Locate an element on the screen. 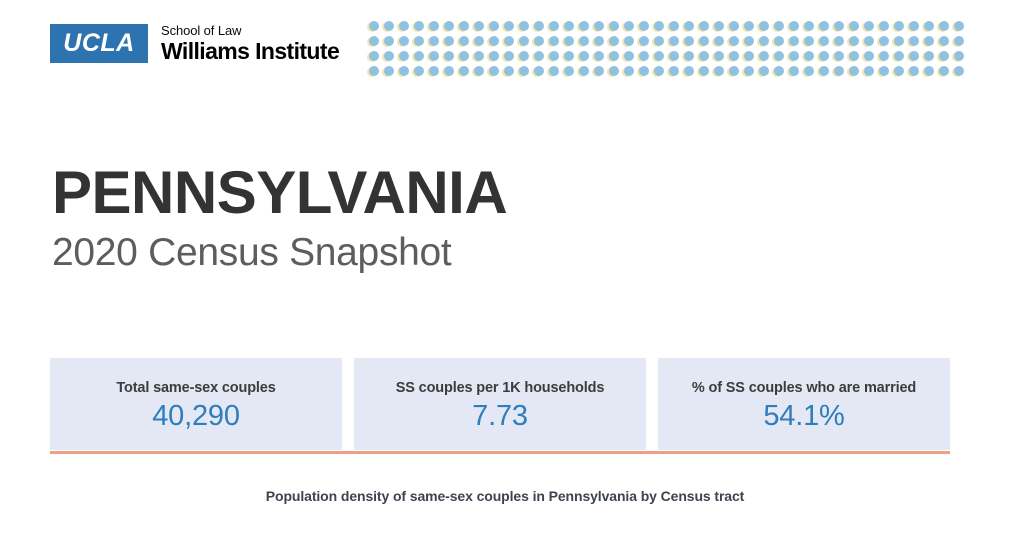 Image resolution: width=1010 pixels, height=542 pixels. section-divider is located at coordinates (500, 452).